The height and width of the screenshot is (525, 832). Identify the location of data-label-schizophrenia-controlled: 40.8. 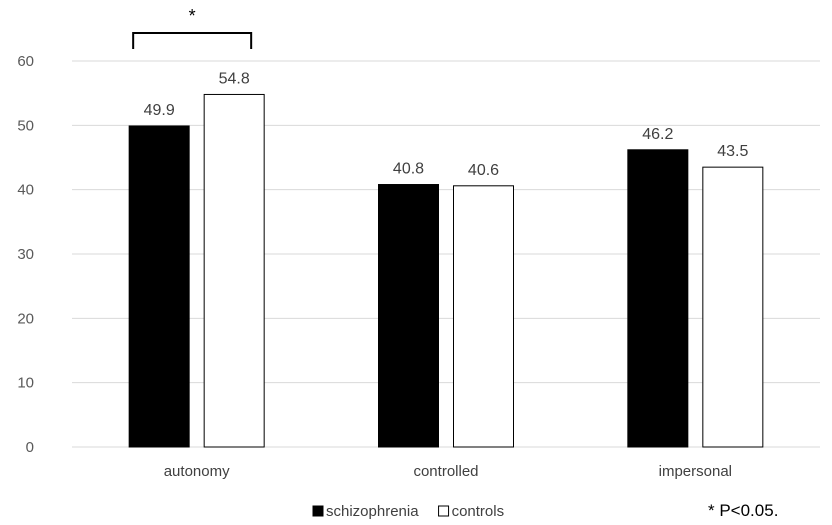
(408, 169).